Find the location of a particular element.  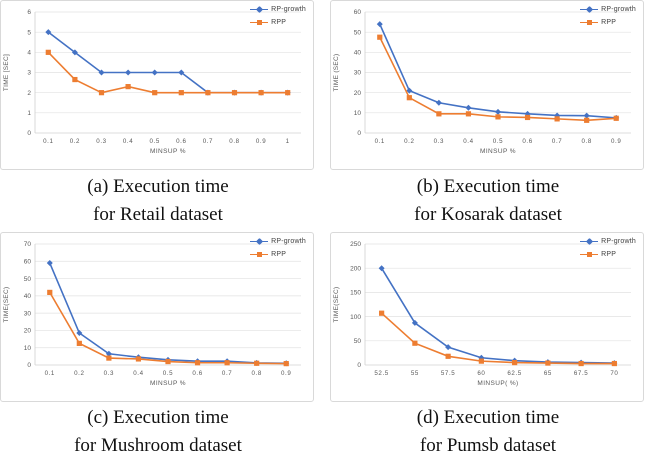

caption-b: (b) Execution time for Kosarak dataset is located at coordinates (488, 201).